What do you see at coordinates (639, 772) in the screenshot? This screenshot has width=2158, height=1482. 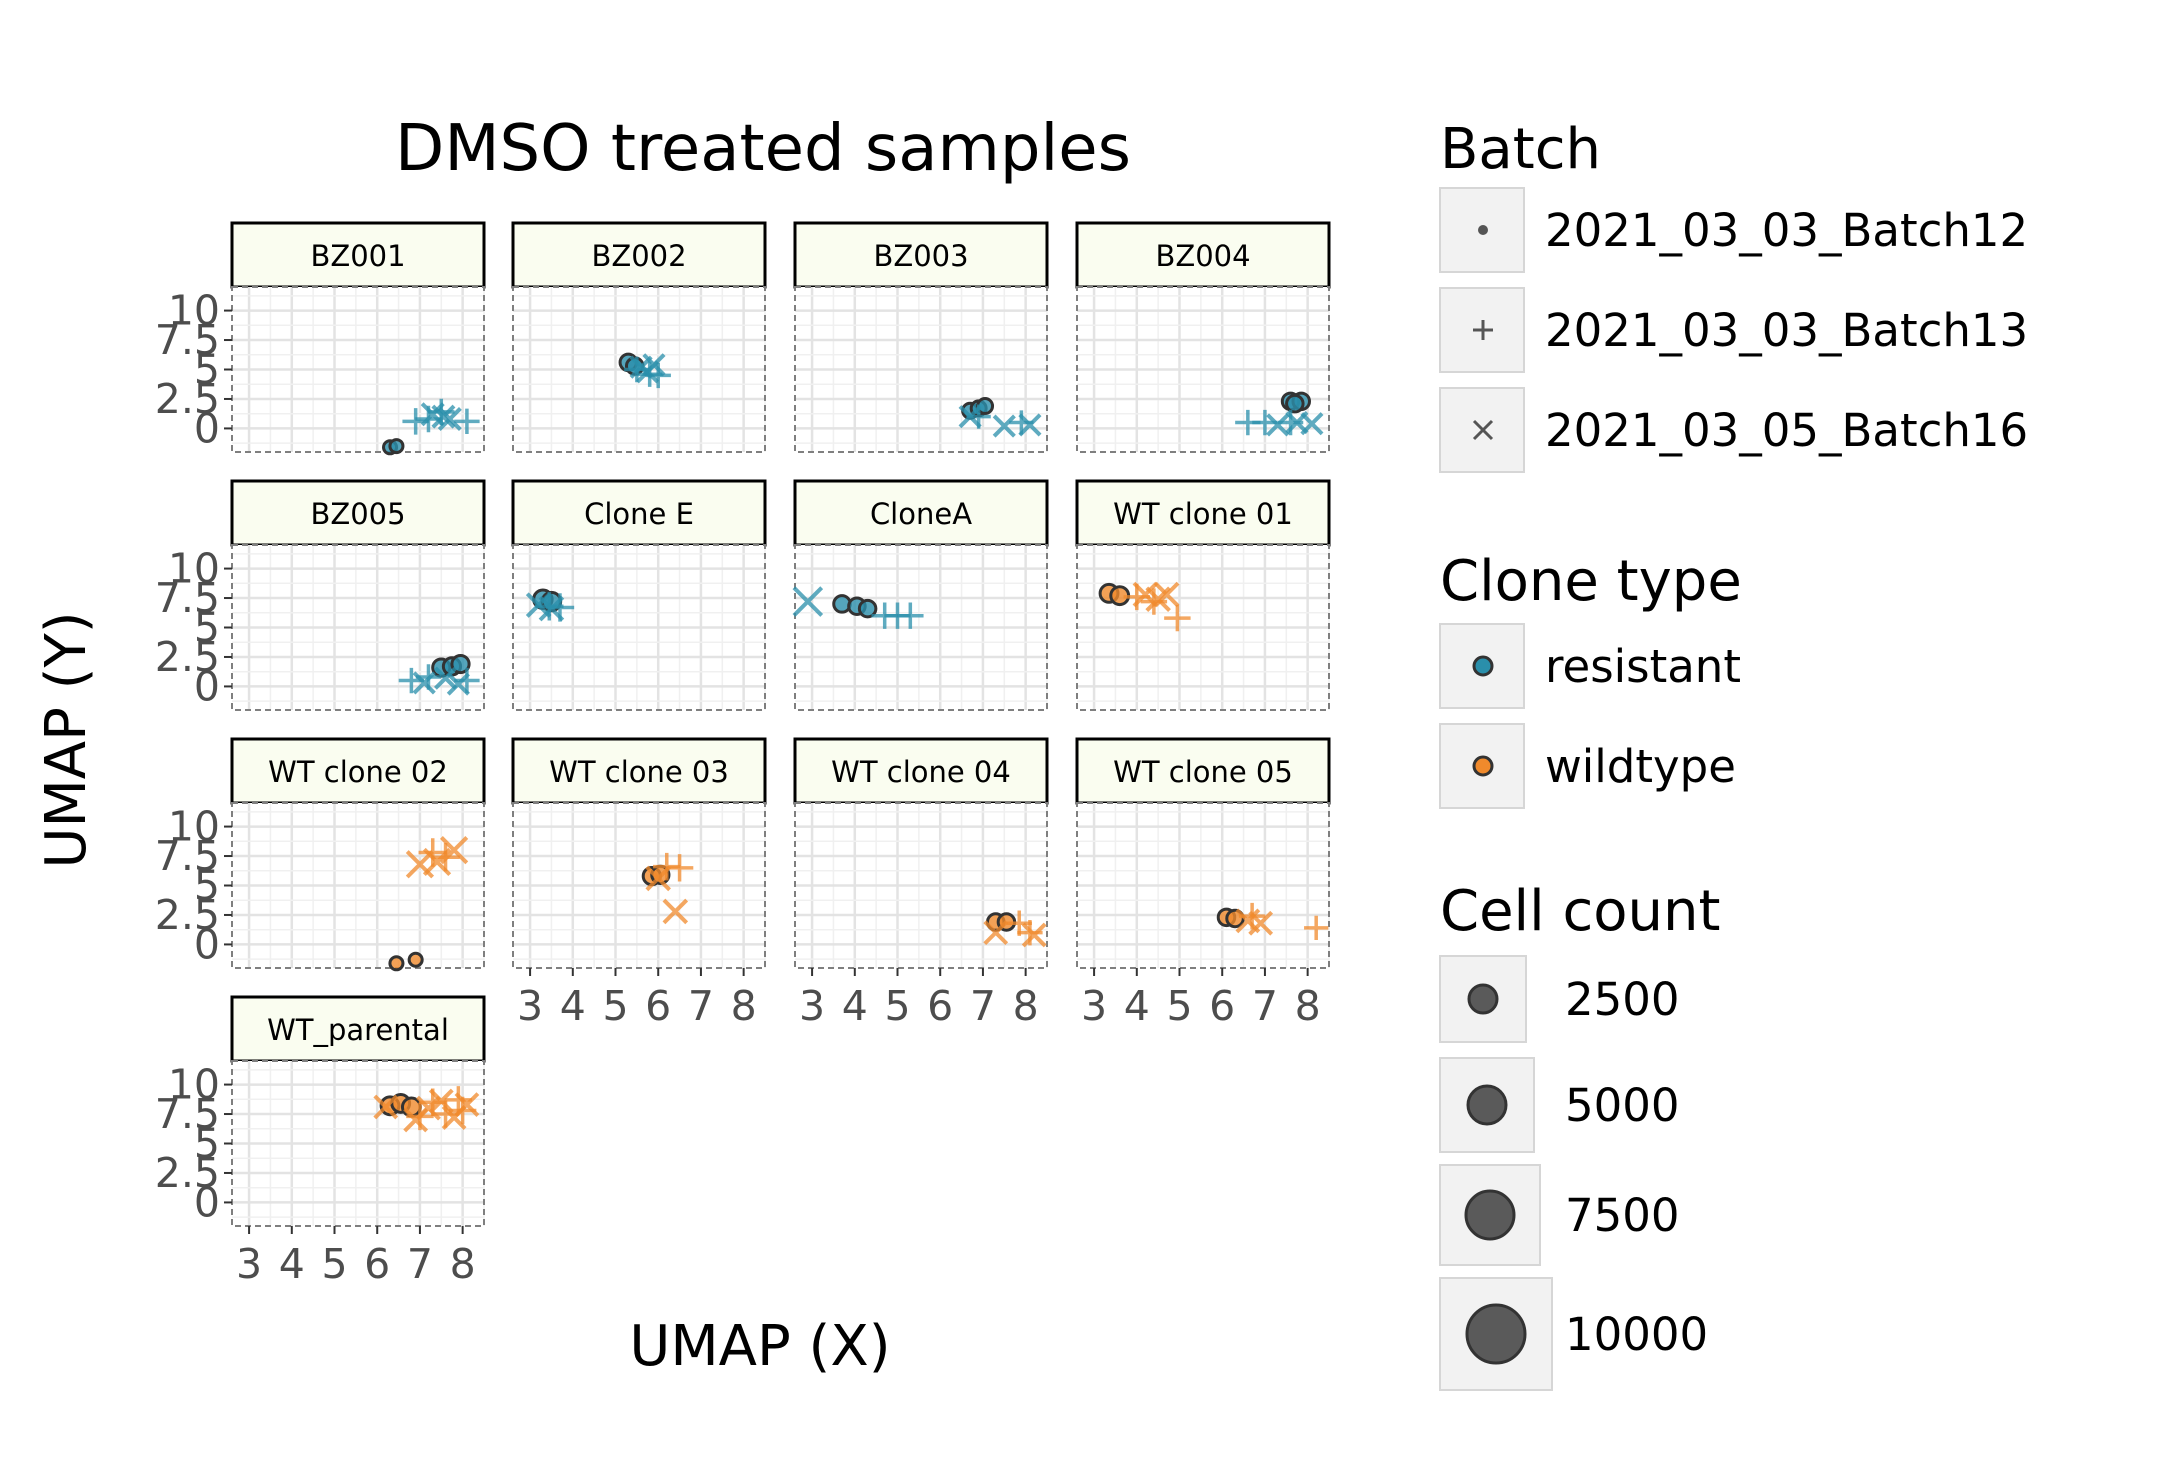 I see `facet-strip-label: WT clone 03` at bounding box center [639, 772].